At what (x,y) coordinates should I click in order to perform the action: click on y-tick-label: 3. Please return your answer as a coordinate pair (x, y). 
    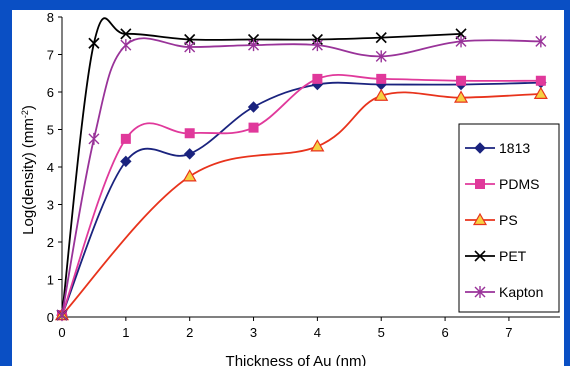
    Looking at the image, I should click on (50, 205).